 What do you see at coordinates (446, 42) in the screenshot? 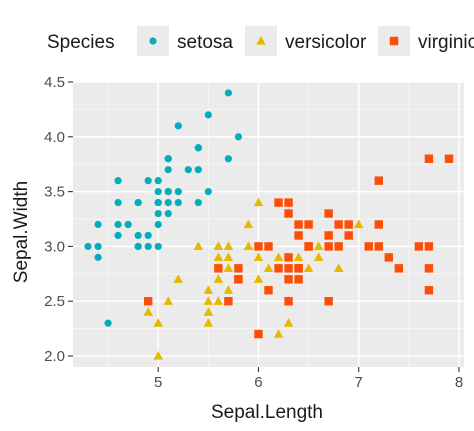
I see `legend-label-virginica: virginica` at bounding box center [446, 42].